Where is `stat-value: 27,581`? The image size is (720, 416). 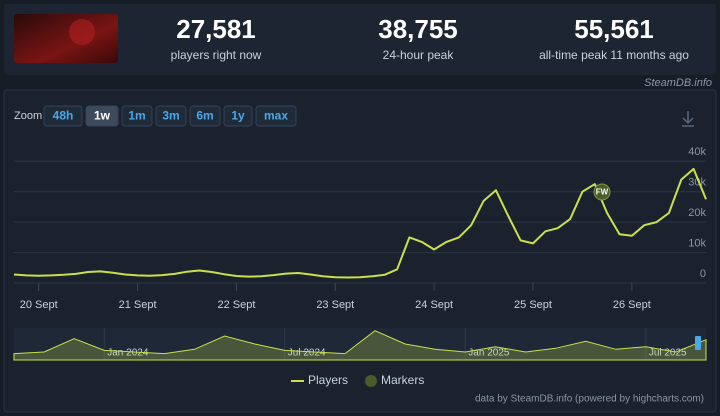
stat-value: 27,581 is located at coordinates (216, 29).